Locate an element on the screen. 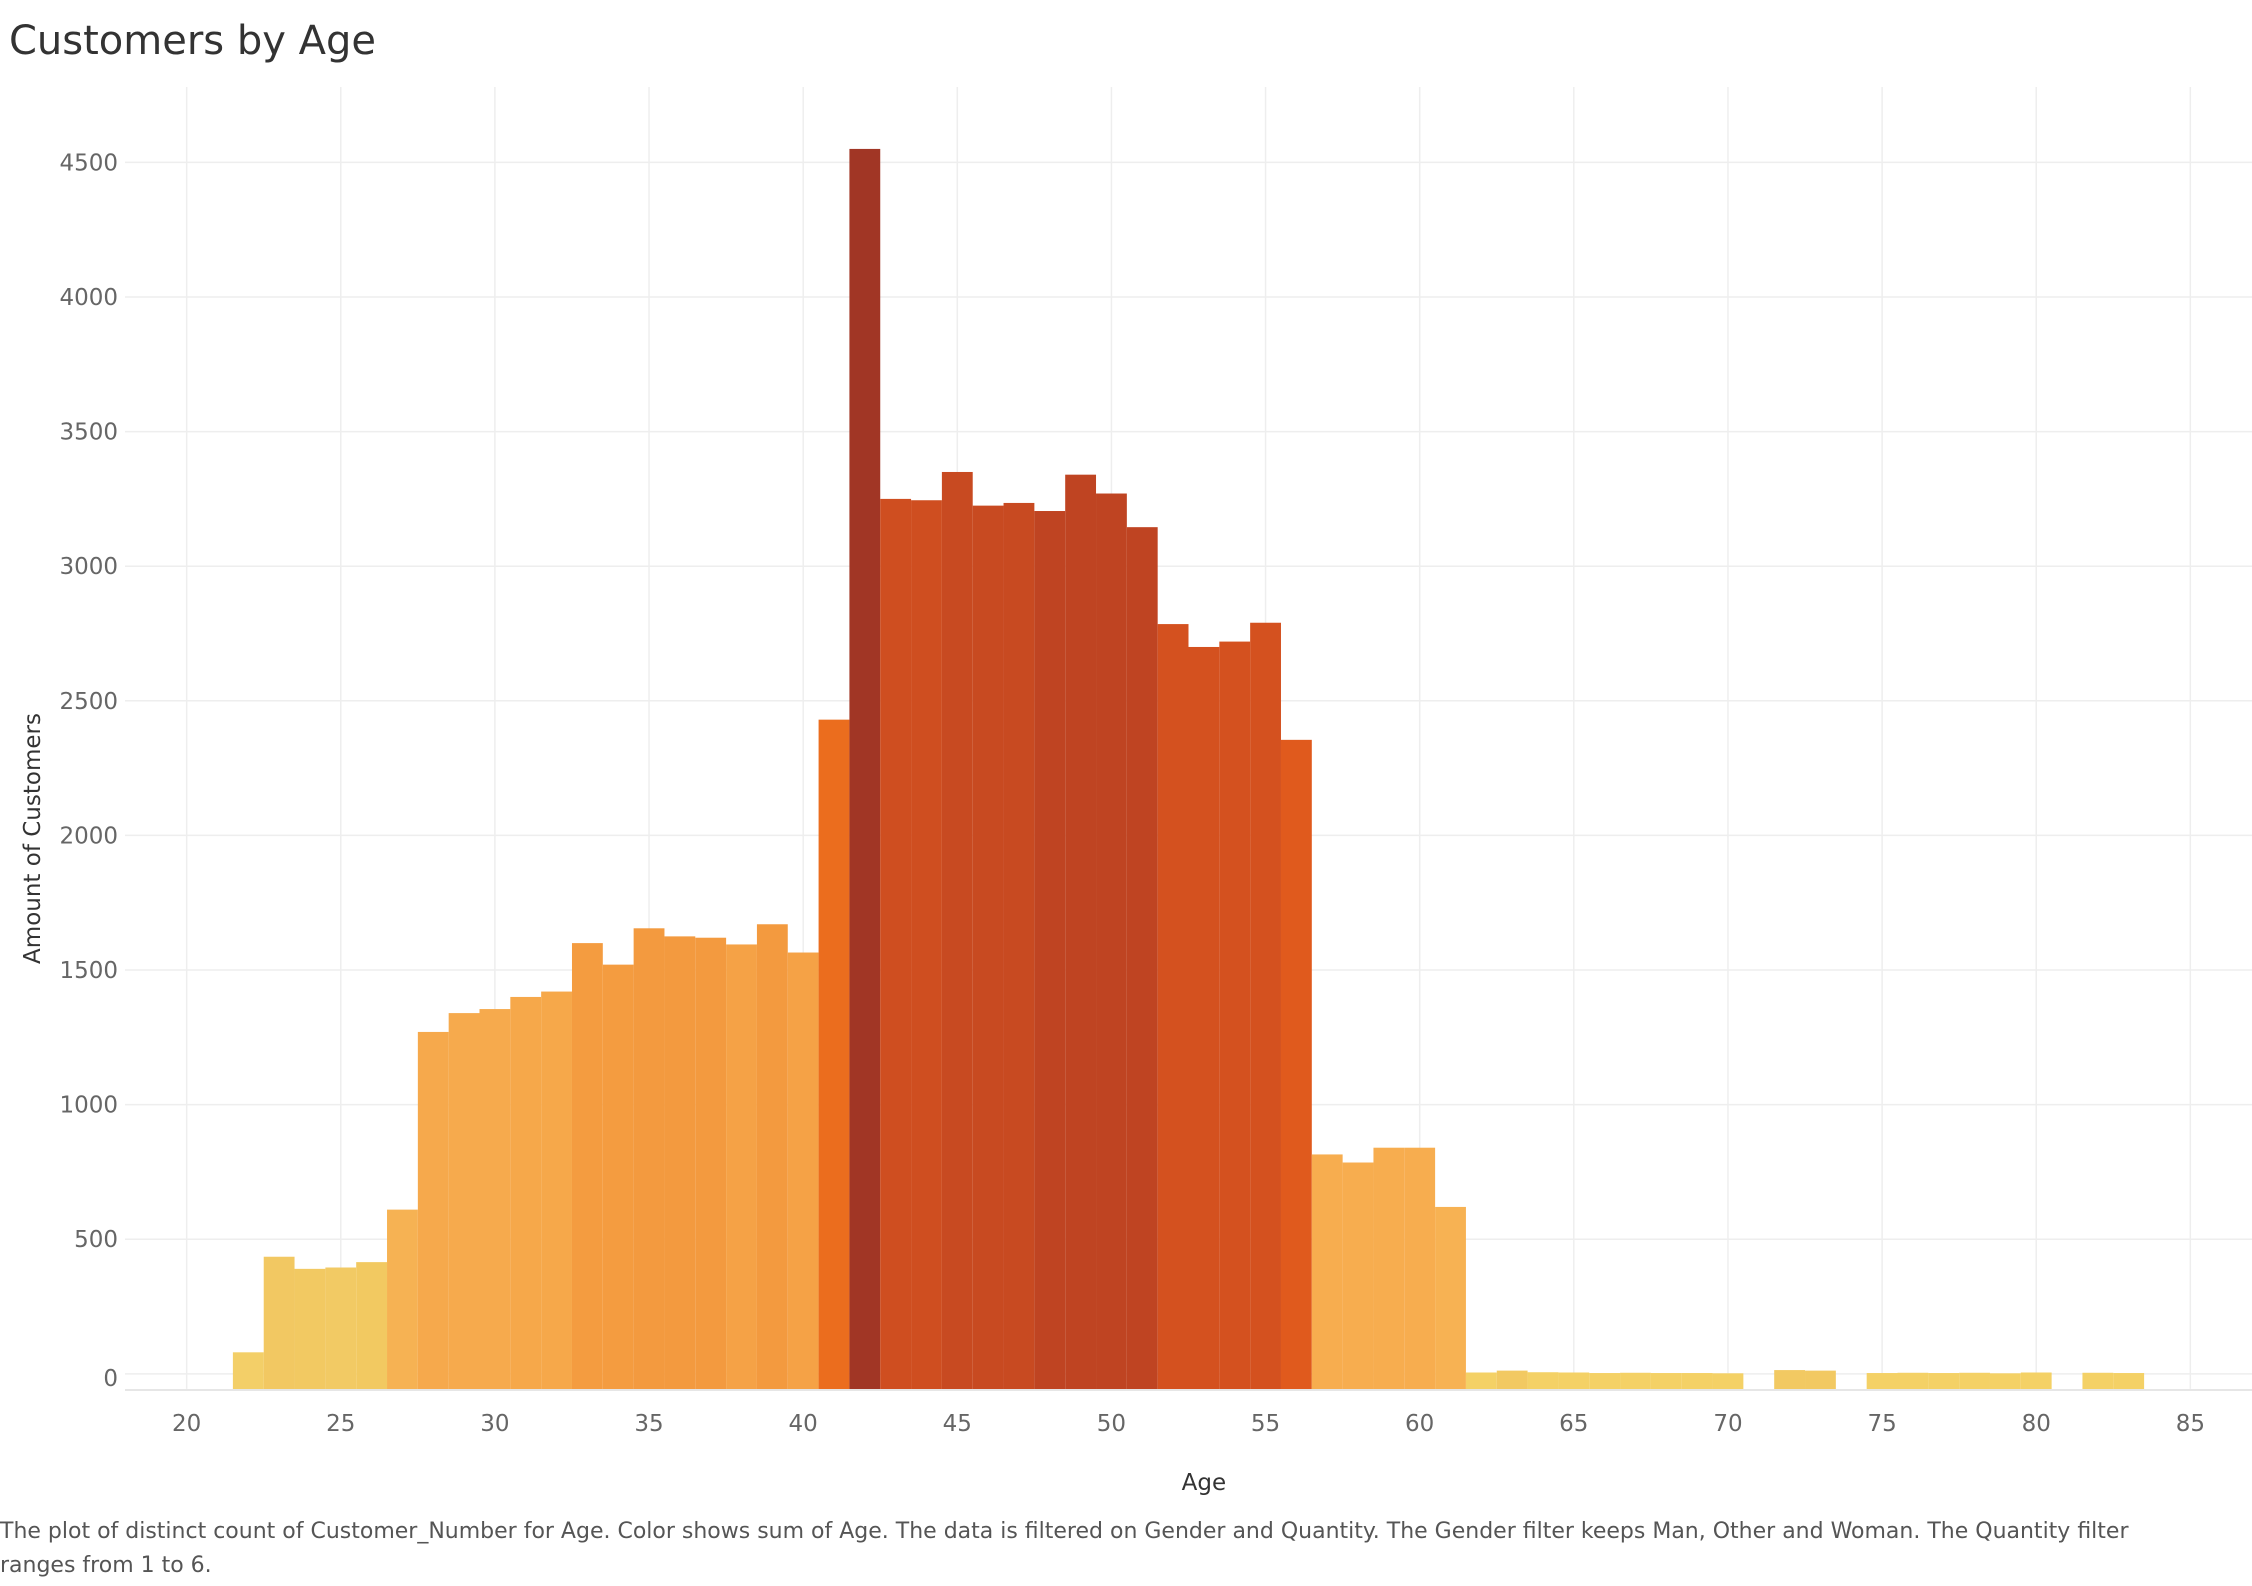 This screenshot has height=1586, width=2252. x-tick-label: 60 is located at coordinates (1419, 1424).